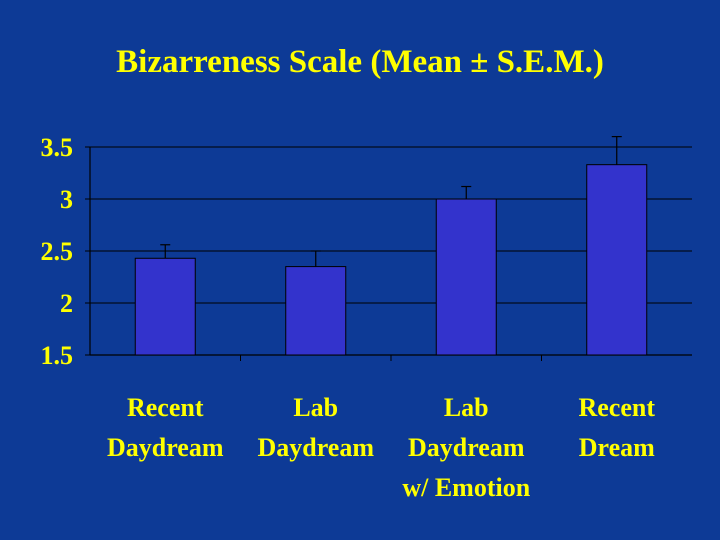 This screenshot has width=720, height=540. I want to click on chart-title: Bizarreness Scale (Mean ± S.E.M.), so click(360, 62).